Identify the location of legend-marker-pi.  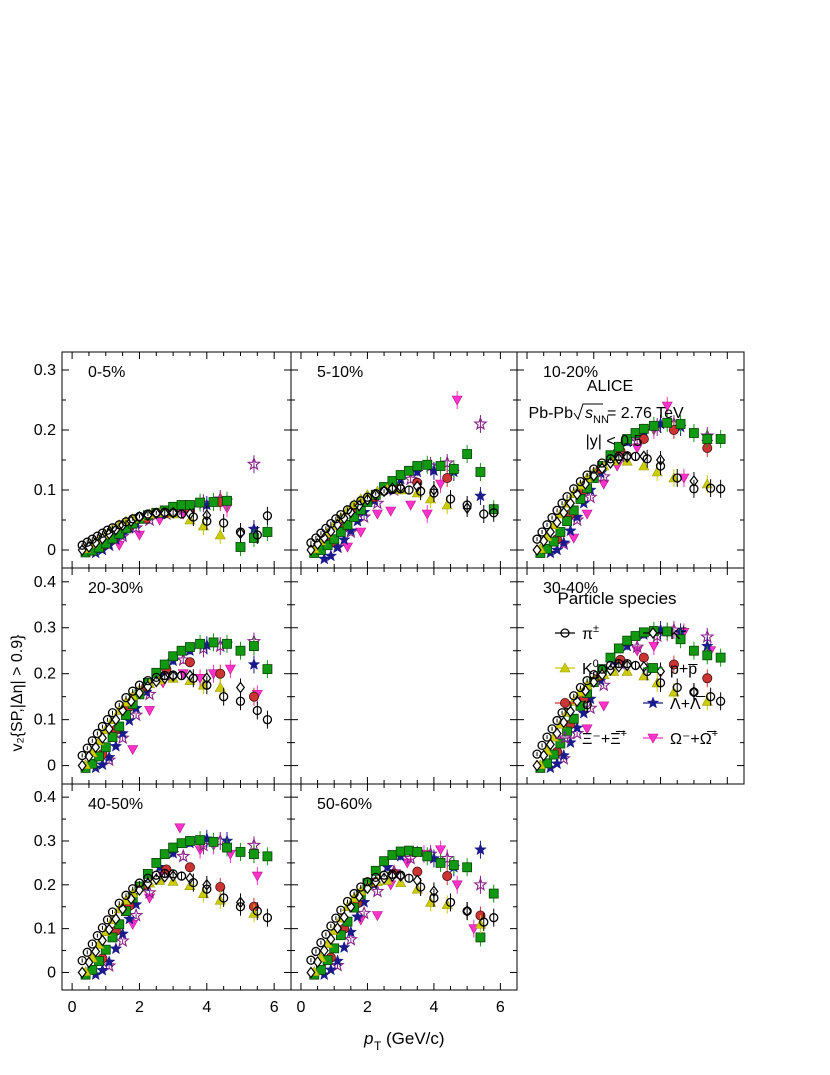
(565, 633).